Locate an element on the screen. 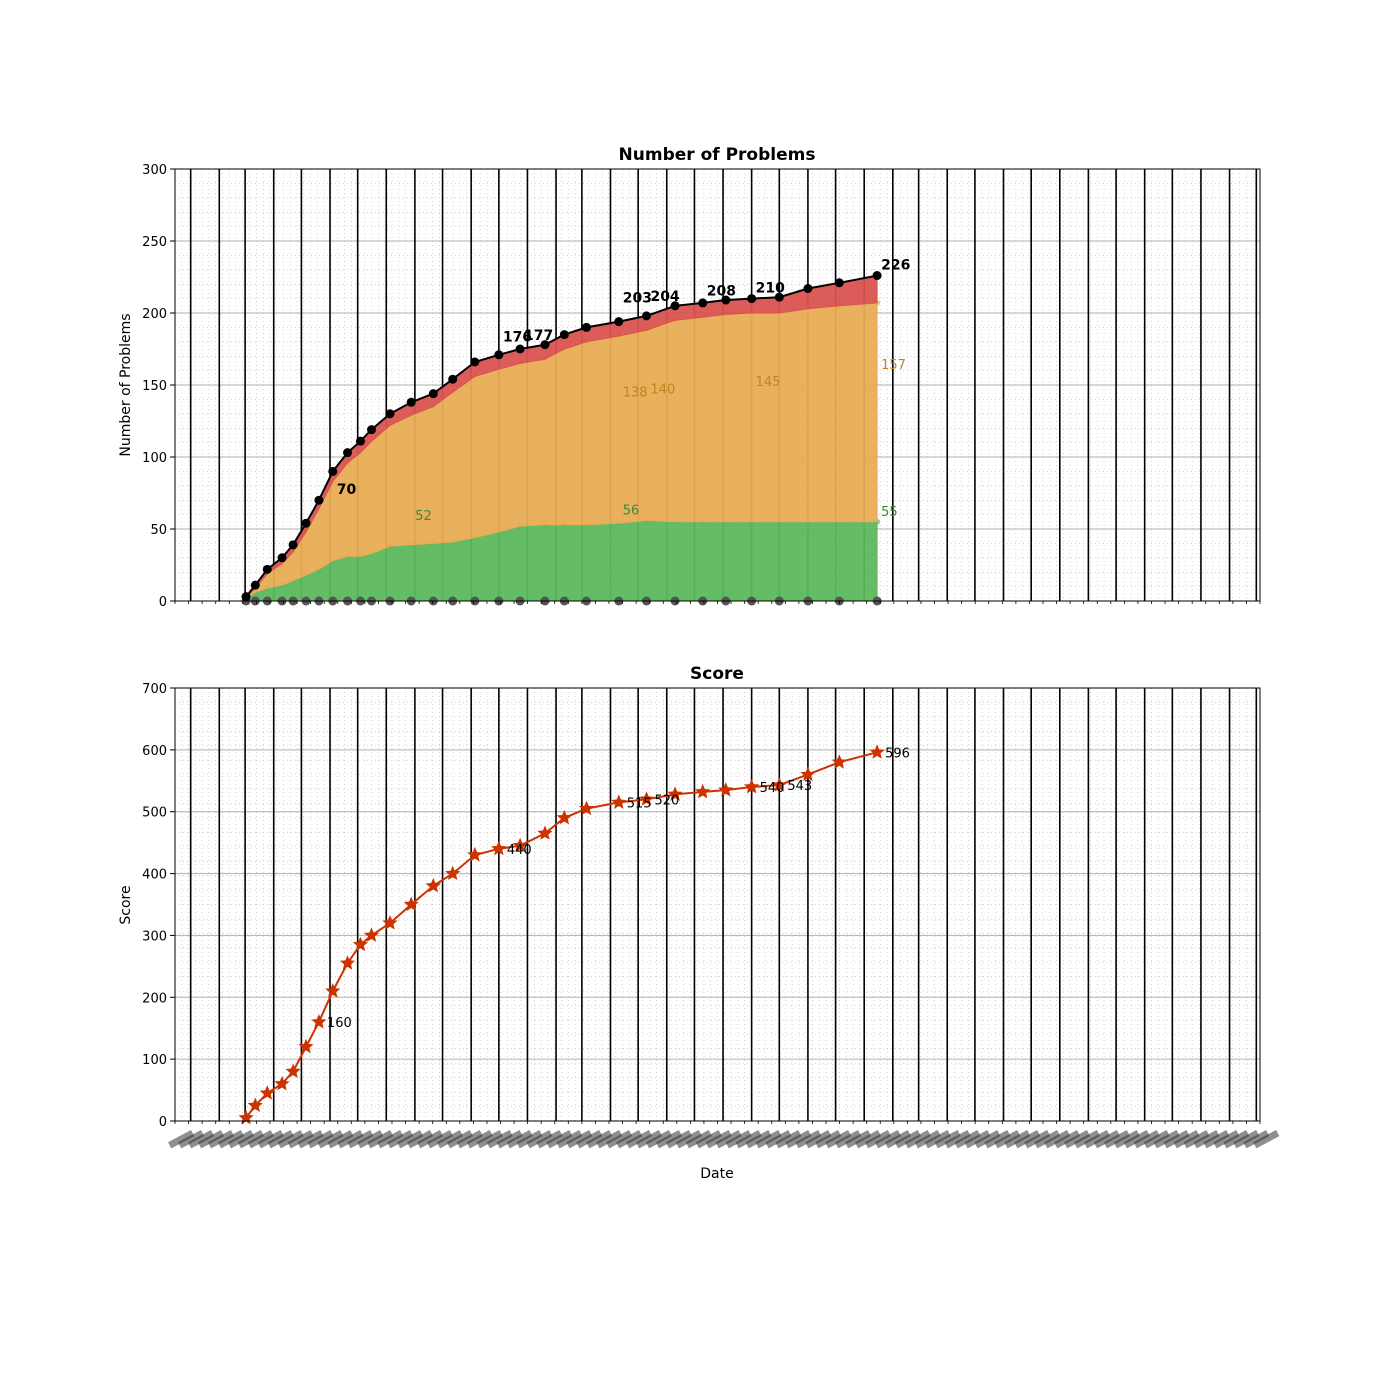 The image size is (1400, 1400). score-y-axis-label: Score is located at coordinates (126, 904).